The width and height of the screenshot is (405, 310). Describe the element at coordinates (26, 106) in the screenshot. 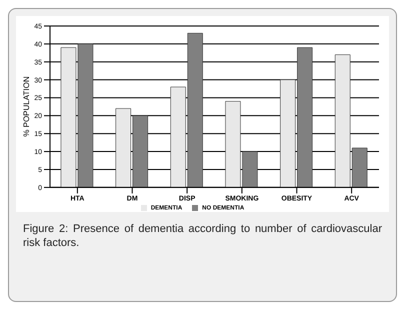

I see `y-axis-title: % POPULATION` at that location.